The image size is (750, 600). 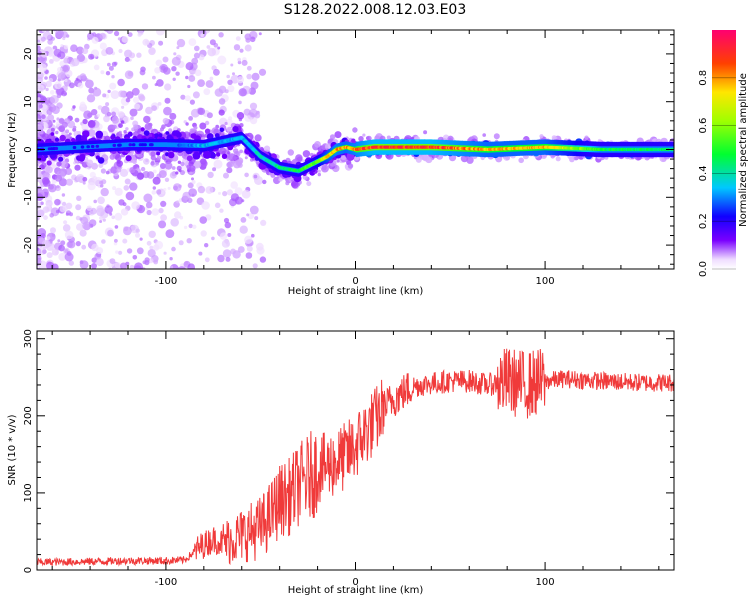 I want to click on colorbar-tick-label: 0.0, so click(x=703, y=269).